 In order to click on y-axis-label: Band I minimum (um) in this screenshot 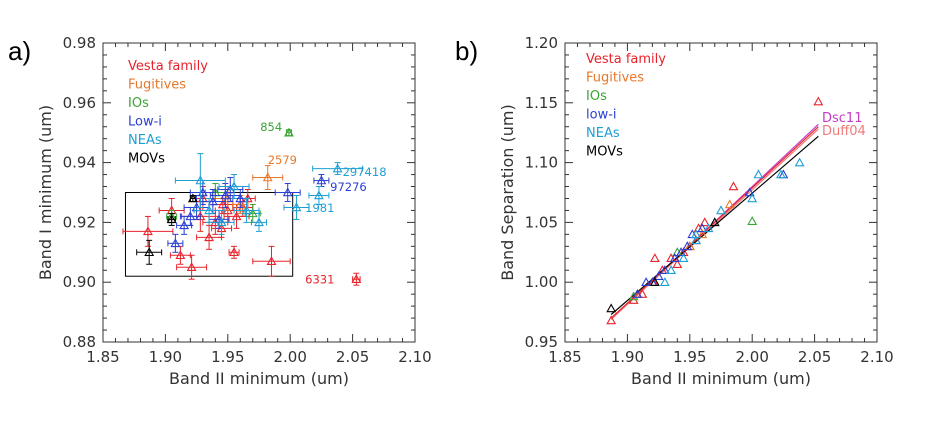, I will do `click(45, 192)`.